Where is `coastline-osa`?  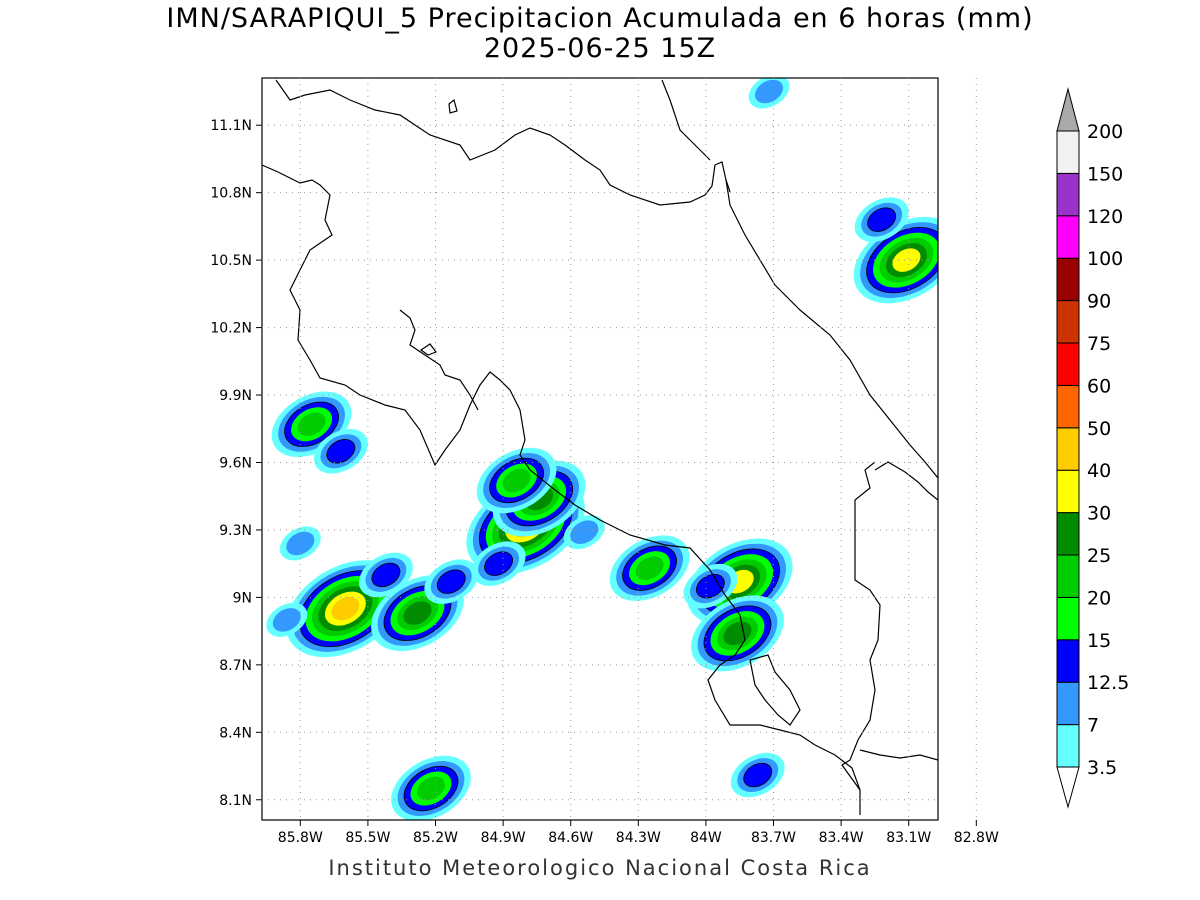 coastline-osa is located at coordinates (775, 690).